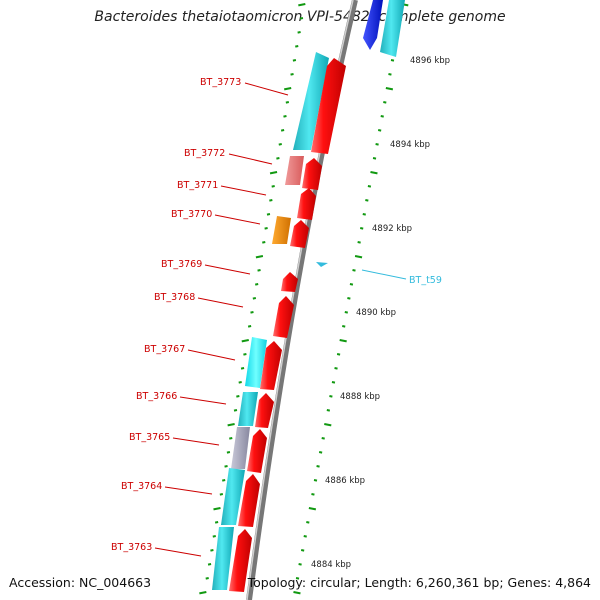 This screenshot has width=600, height=600. Describe the element at coordinates (249, 500) in the screenshot. I see `cds-bt3764-fwd` at that location.